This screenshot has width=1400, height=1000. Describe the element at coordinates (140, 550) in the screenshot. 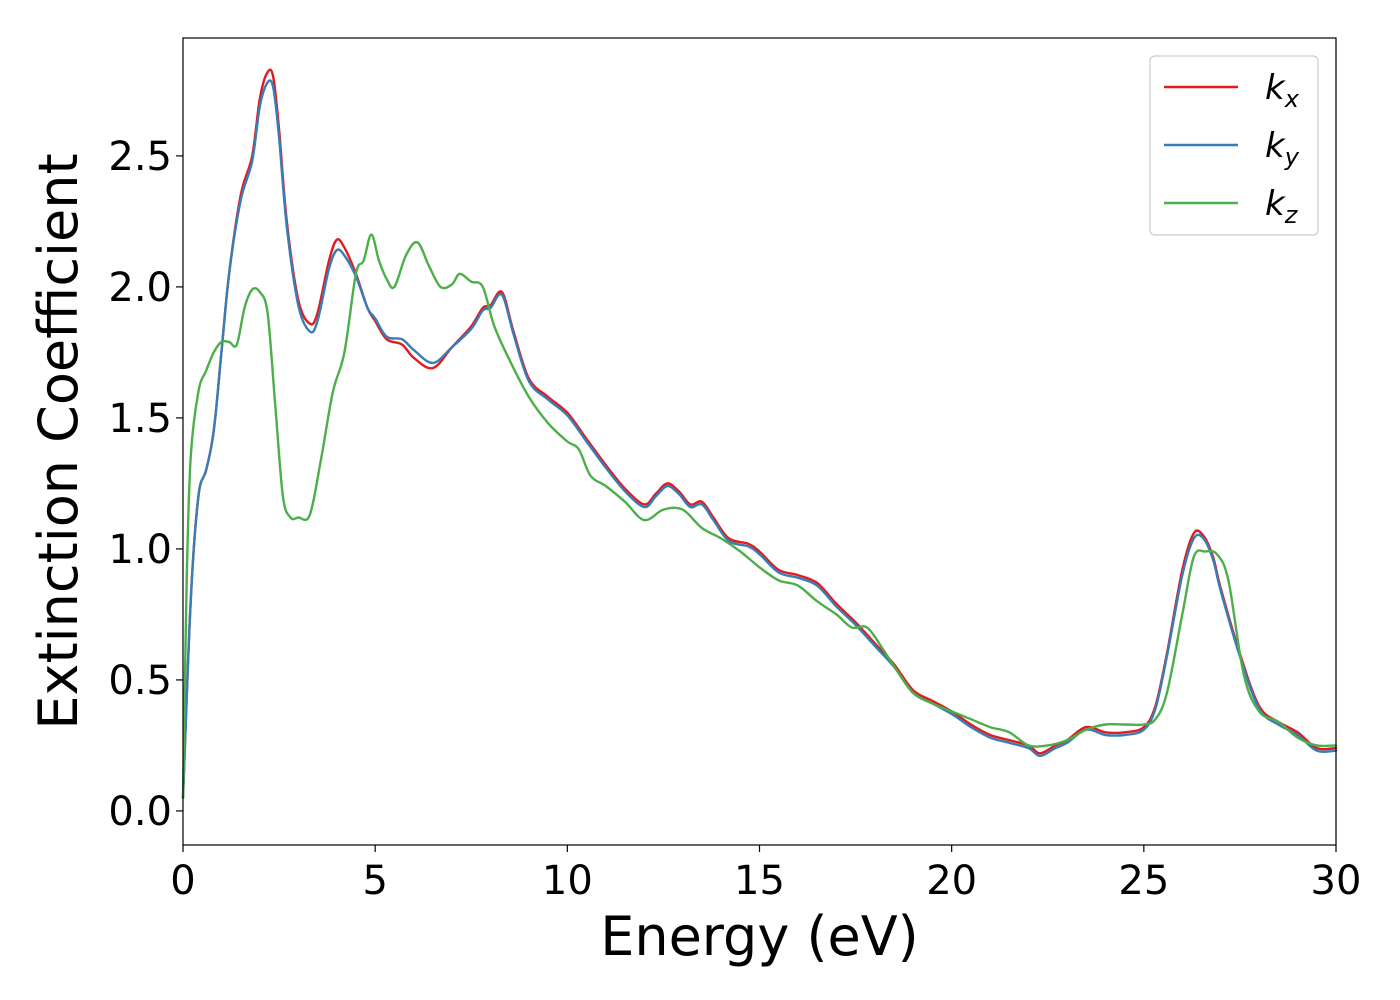

I see `y-tick-label: 1.0` at that location.